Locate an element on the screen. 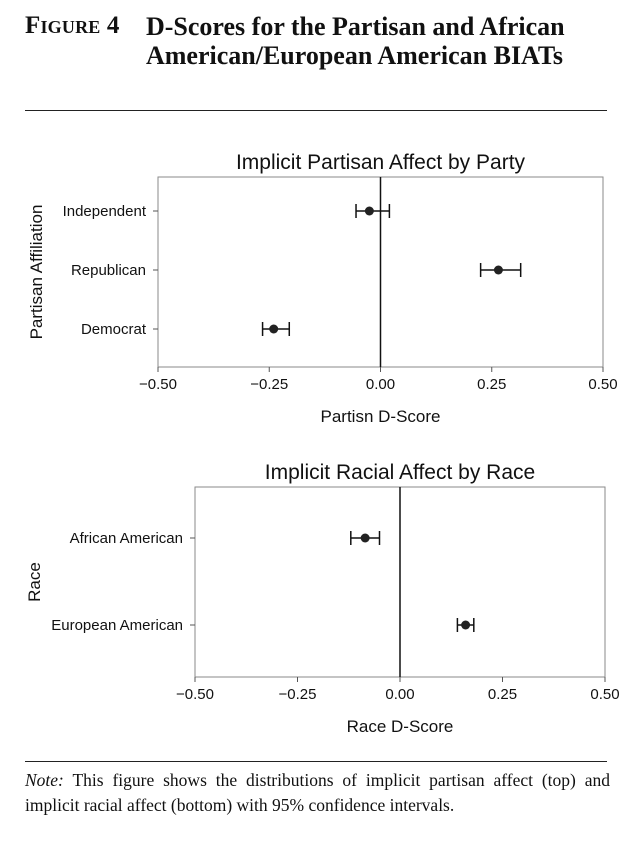 Image resolution: width=636 pixels, height=864 pixels. y-tick-label: European American is located at coordinates (117, 625).